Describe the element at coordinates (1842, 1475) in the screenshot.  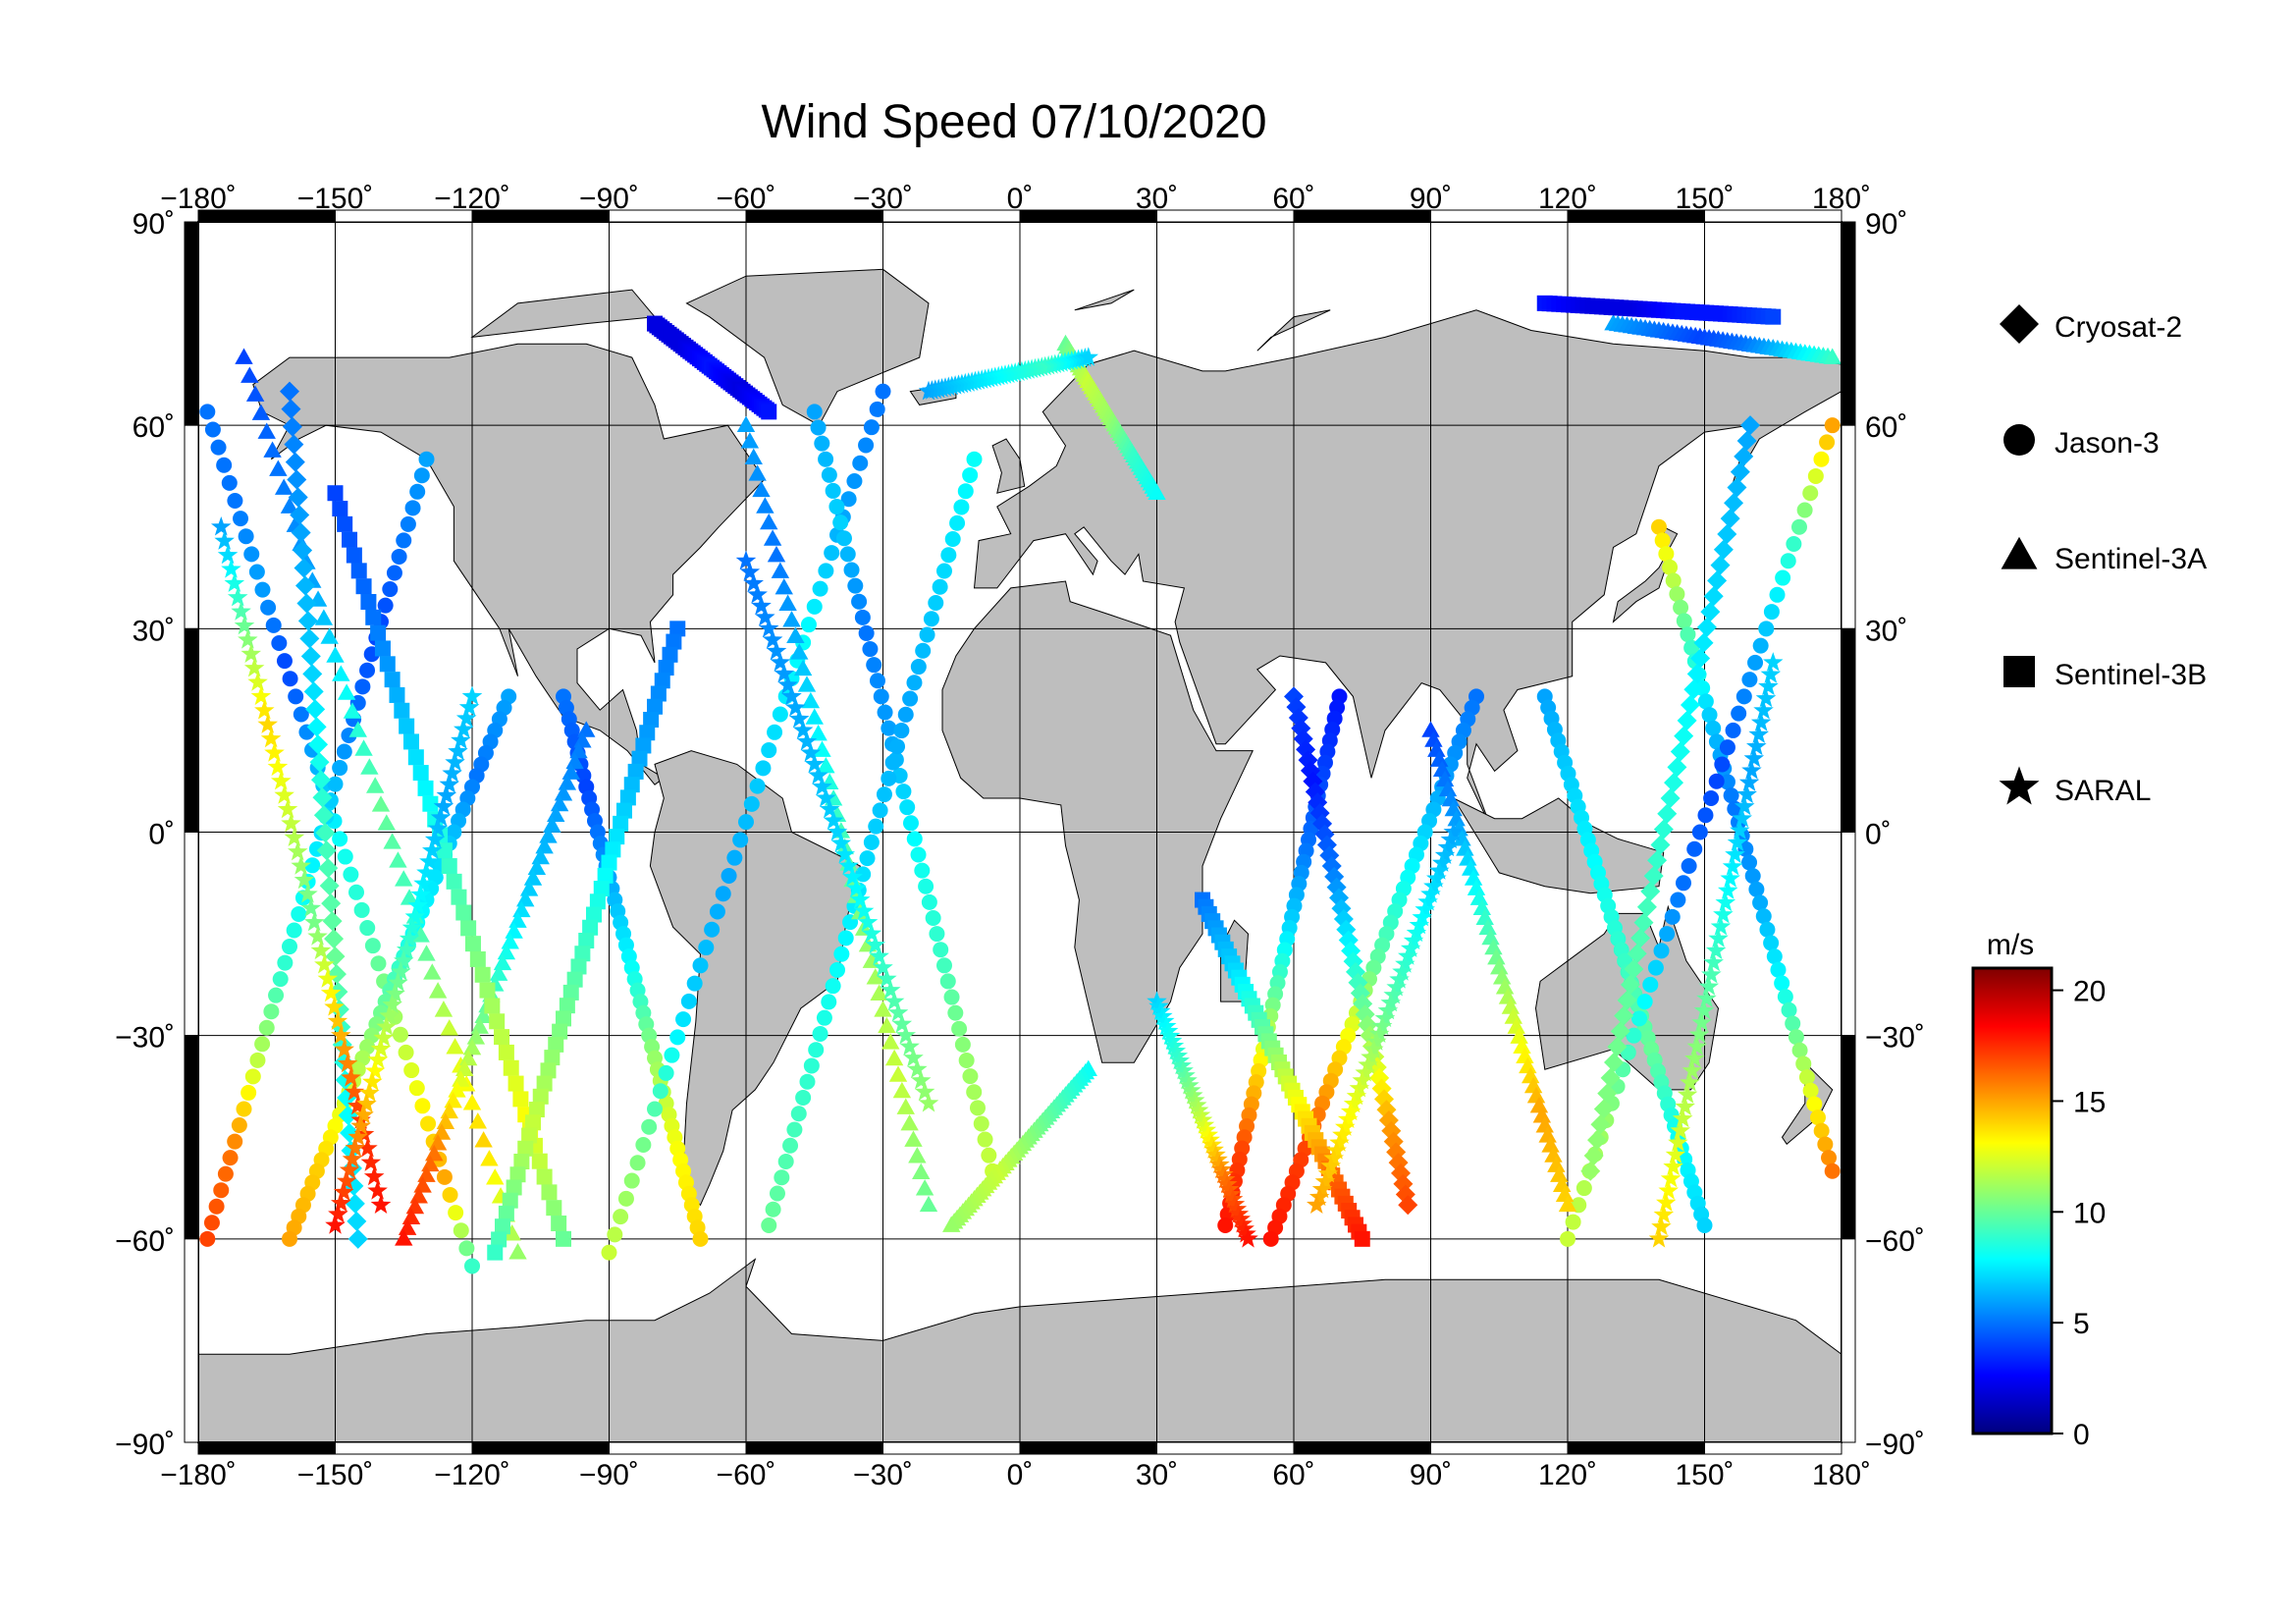
I see `lon-tick-label-bottom: 180˚` at that location.